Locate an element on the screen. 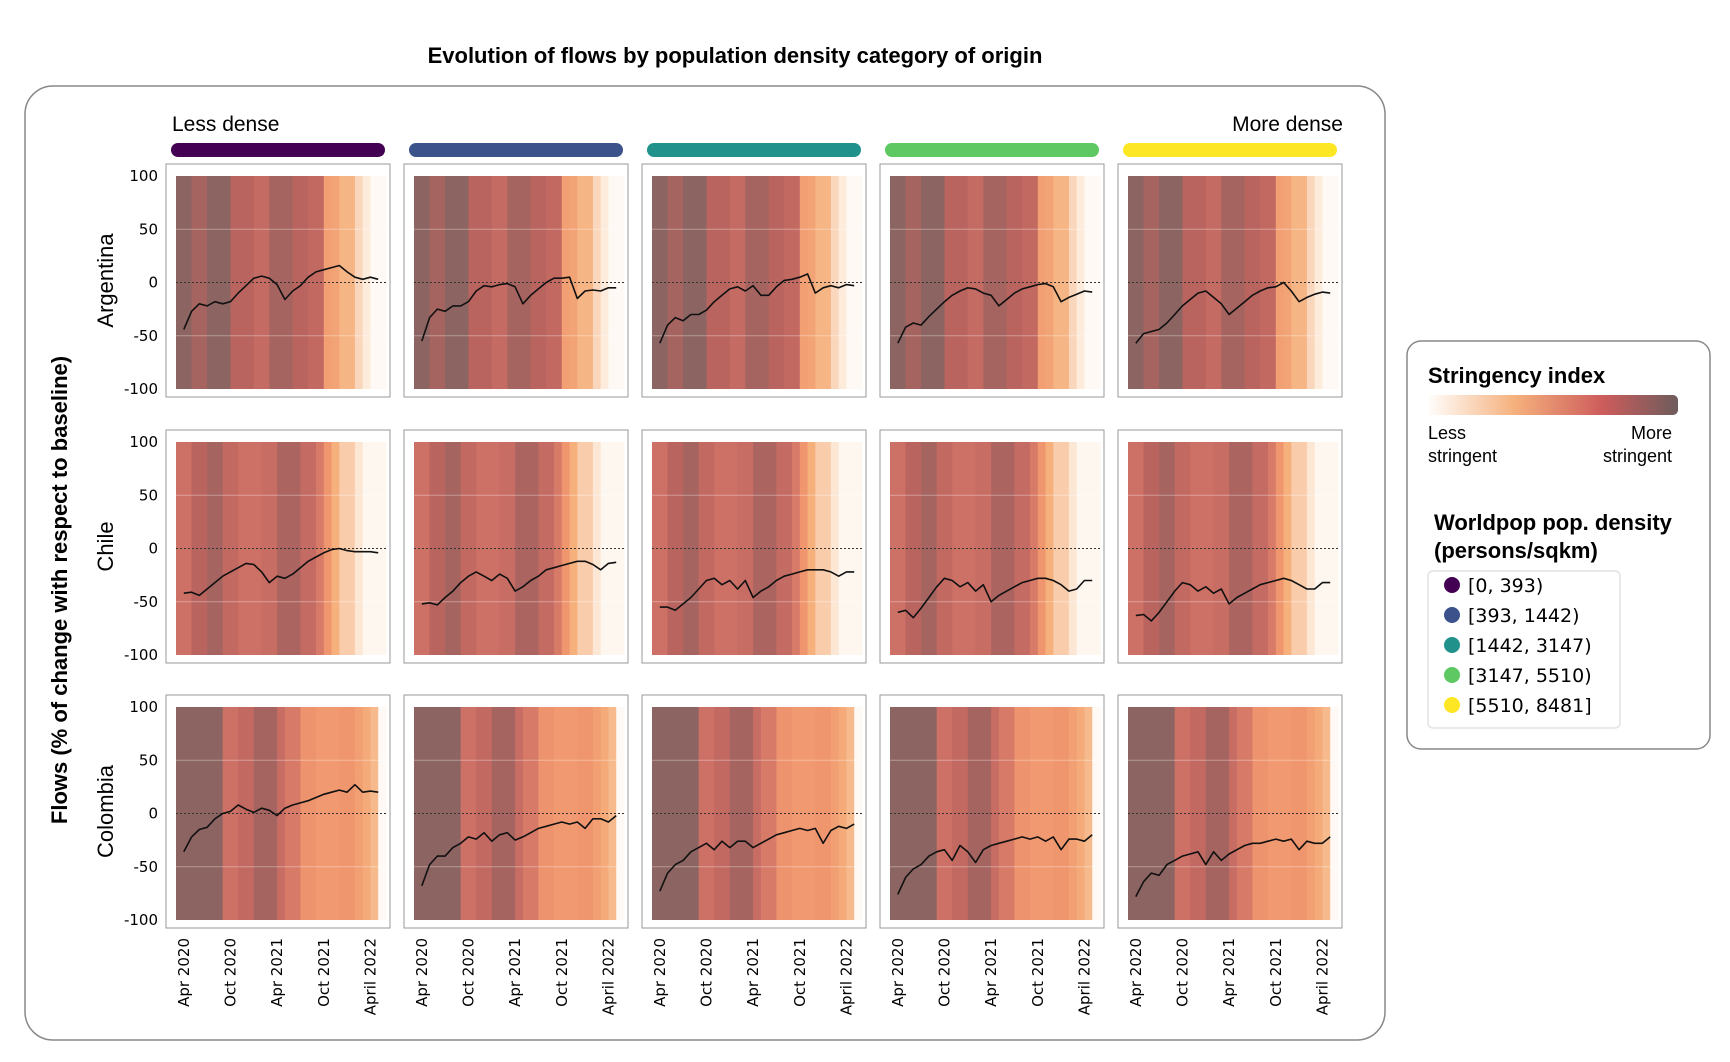 The height and width of the screenshot is (1062, 1730). y-tick-label: 100 is located at coordinates (143, 442).